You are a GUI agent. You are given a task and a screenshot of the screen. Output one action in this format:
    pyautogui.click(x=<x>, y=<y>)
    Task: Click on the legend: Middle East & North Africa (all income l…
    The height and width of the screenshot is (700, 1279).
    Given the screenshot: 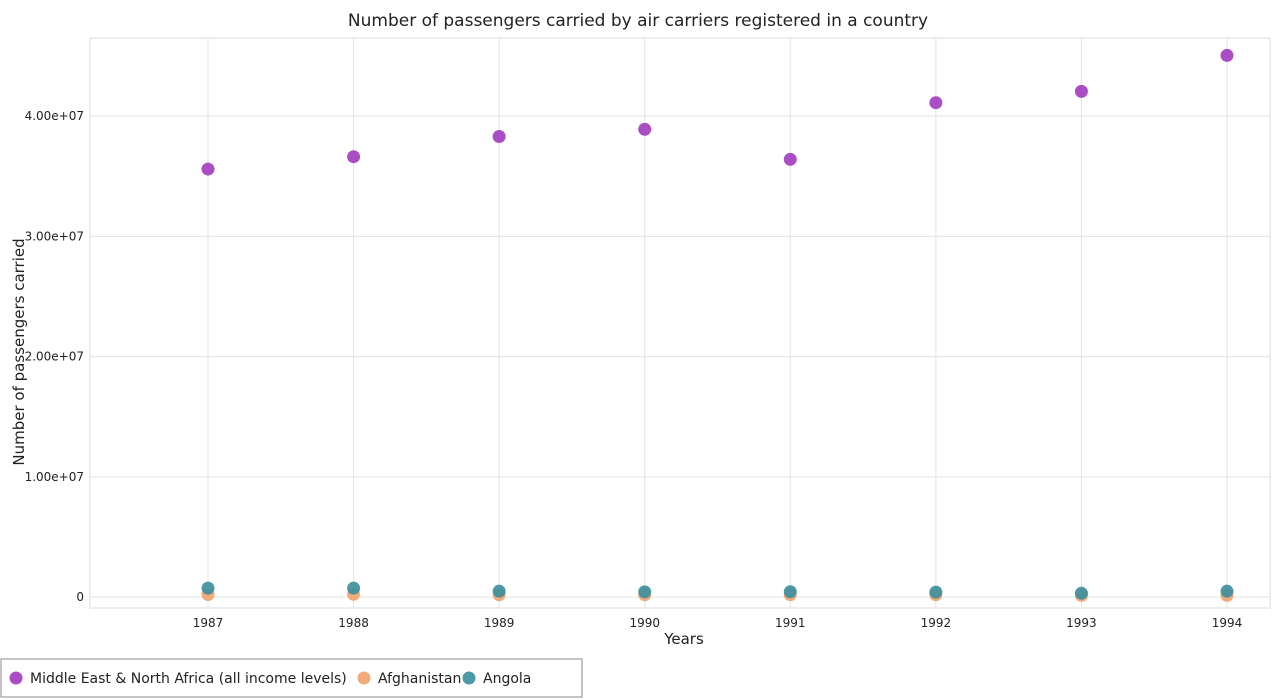 What is the action you would take?
    pyautogui.click(x=291, y=678)
    